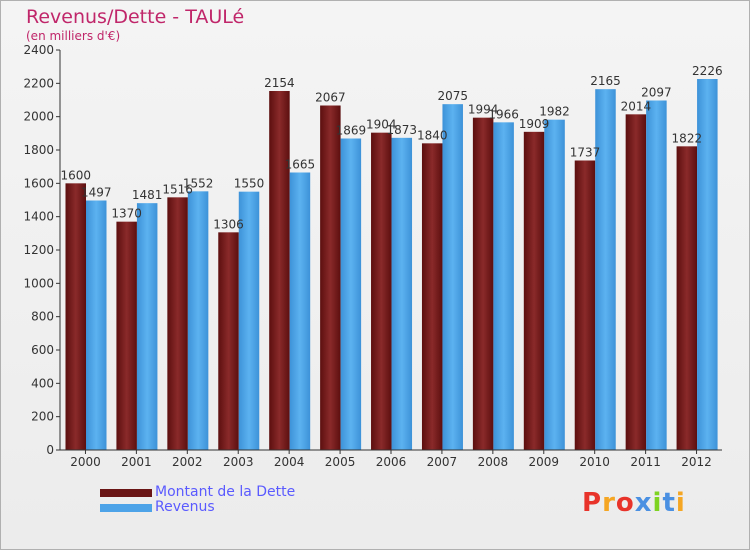 The width and height of the screenshot is (750, 550). I want to click on y-tick-label-2400: 2400, so click(38, 50).